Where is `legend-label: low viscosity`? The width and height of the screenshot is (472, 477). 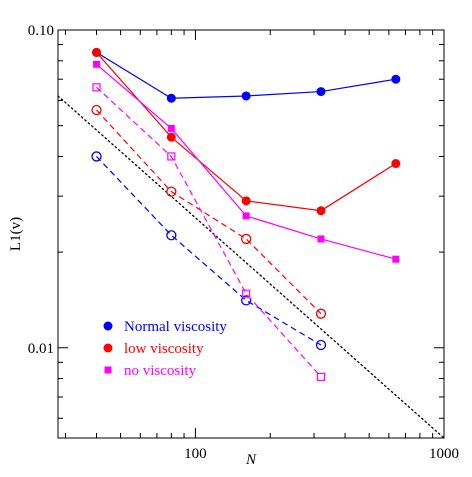 legend-label: low viscosity is located at coordinates (164, 349).